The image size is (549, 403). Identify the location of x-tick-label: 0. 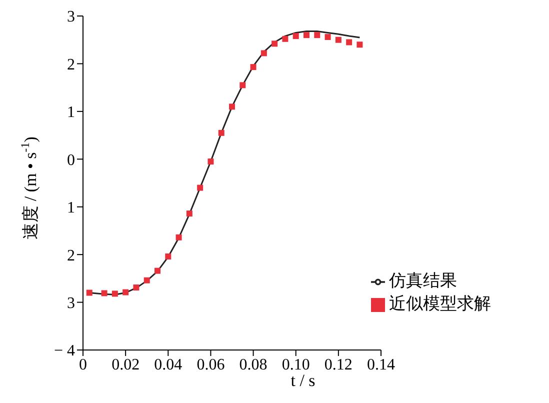
(83, 365).